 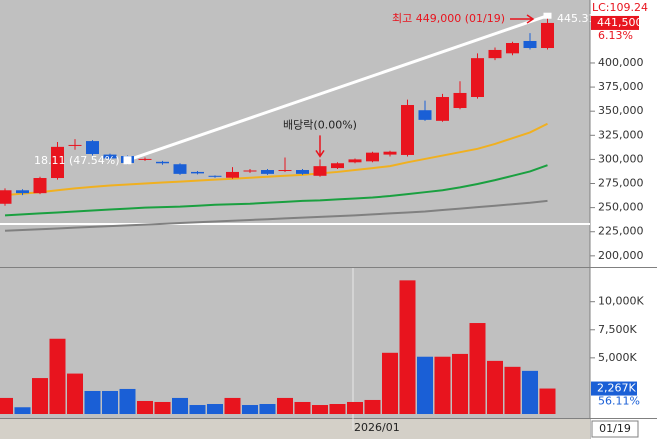 What do you see at coordinates (621, 301) in the screenshot?
I see `y-tick-label: 10,000K` at bounding box center [621, 301].